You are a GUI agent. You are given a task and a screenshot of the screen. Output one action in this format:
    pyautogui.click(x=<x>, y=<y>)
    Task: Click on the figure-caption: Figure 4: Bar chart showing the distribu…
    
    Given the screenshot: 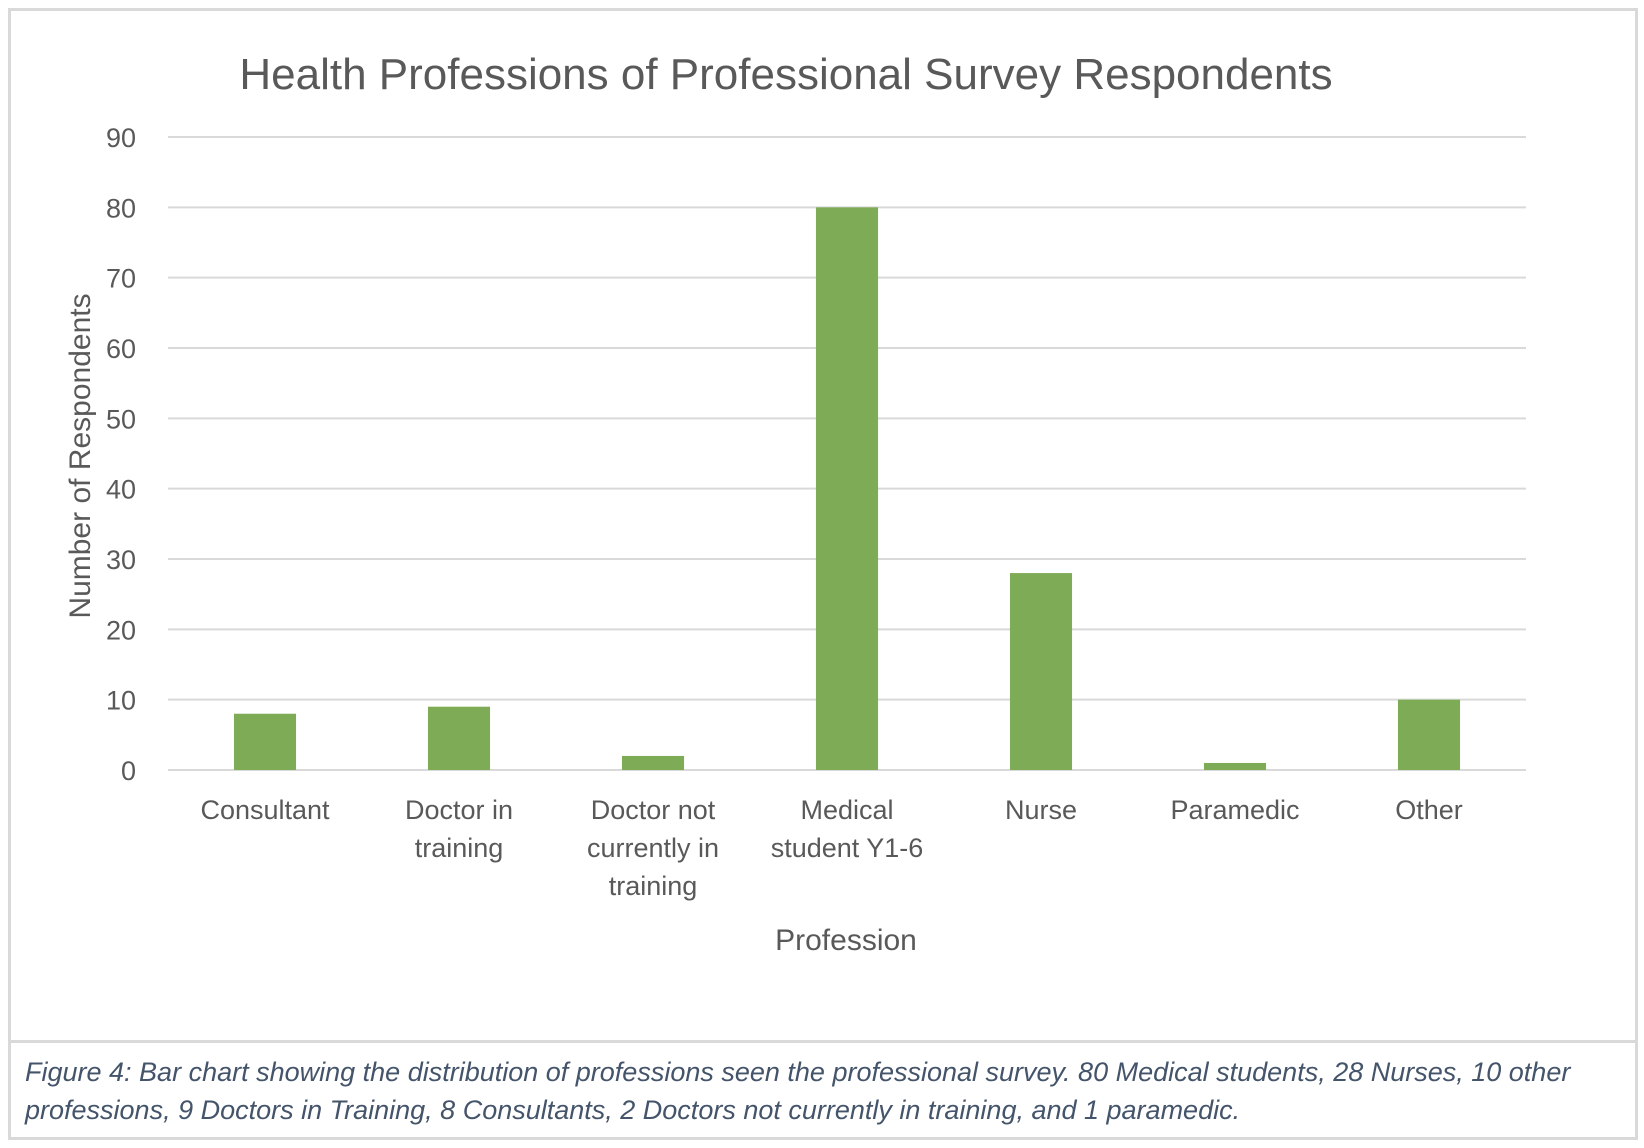 What is the action you would take?
    pyautogui.click(x=798, y=1091)
    